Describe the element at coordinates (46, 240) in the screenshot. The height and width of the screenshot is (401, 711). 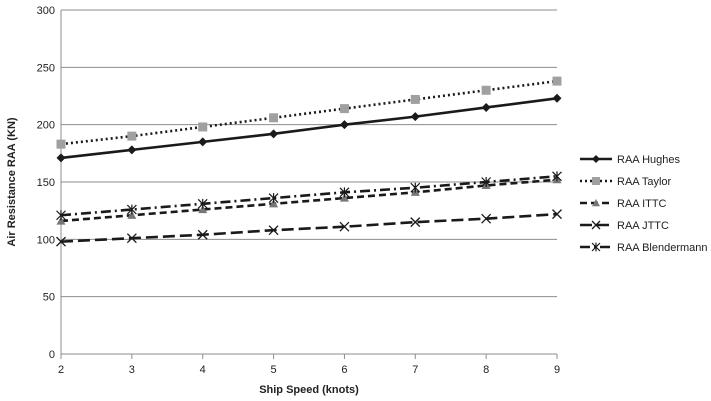
I see `y-tick-label: 100` at that location.